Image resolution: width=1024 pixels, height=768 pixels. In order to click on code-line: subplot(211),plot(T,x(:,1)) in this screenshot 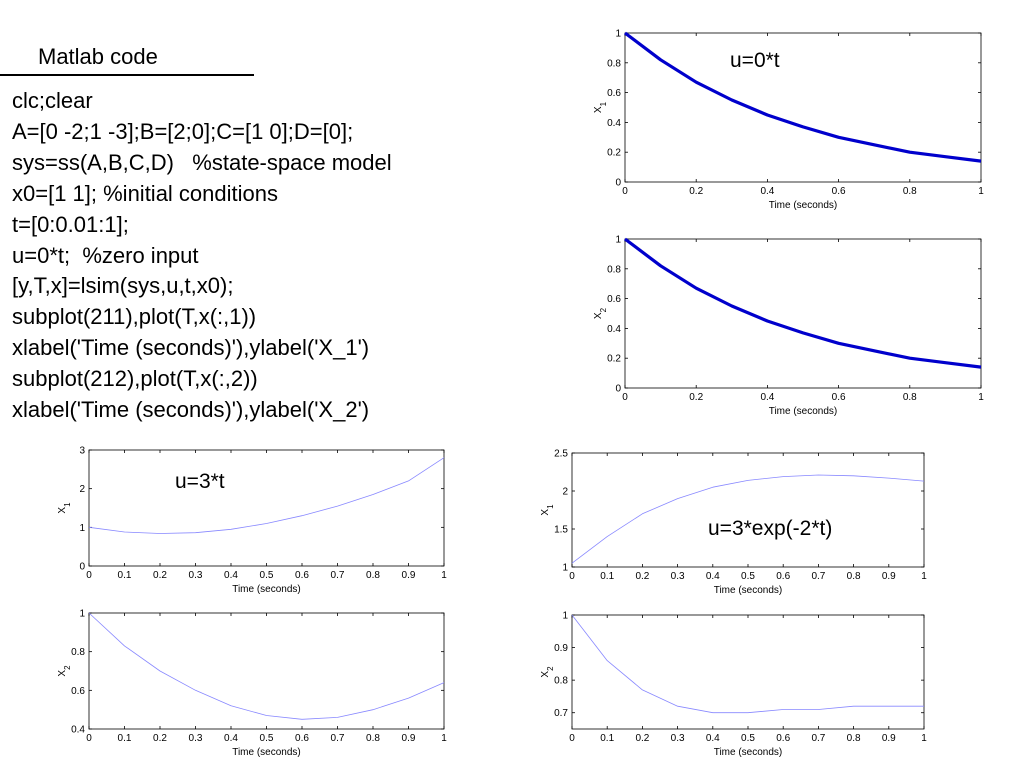, I will do `click(134, 317)`.